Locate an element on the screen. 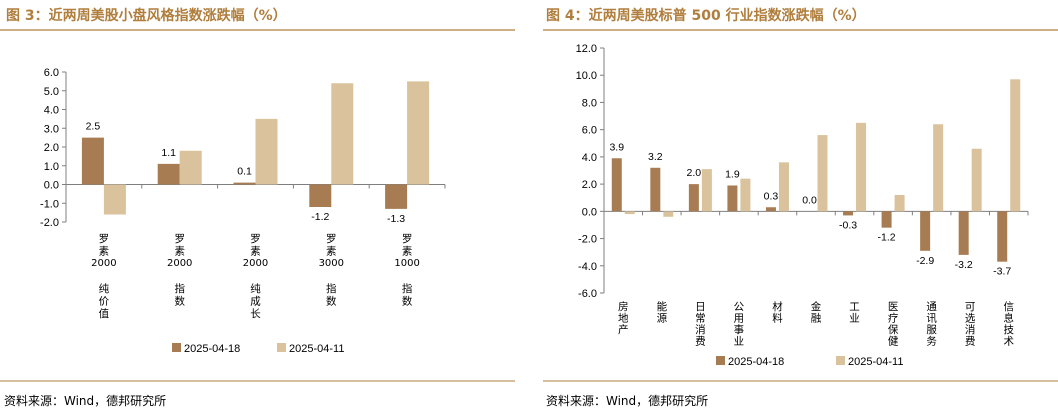 The width and height of the screenshot is (1058, 411). category-label: 工业 is located at coordinates (854, 313).